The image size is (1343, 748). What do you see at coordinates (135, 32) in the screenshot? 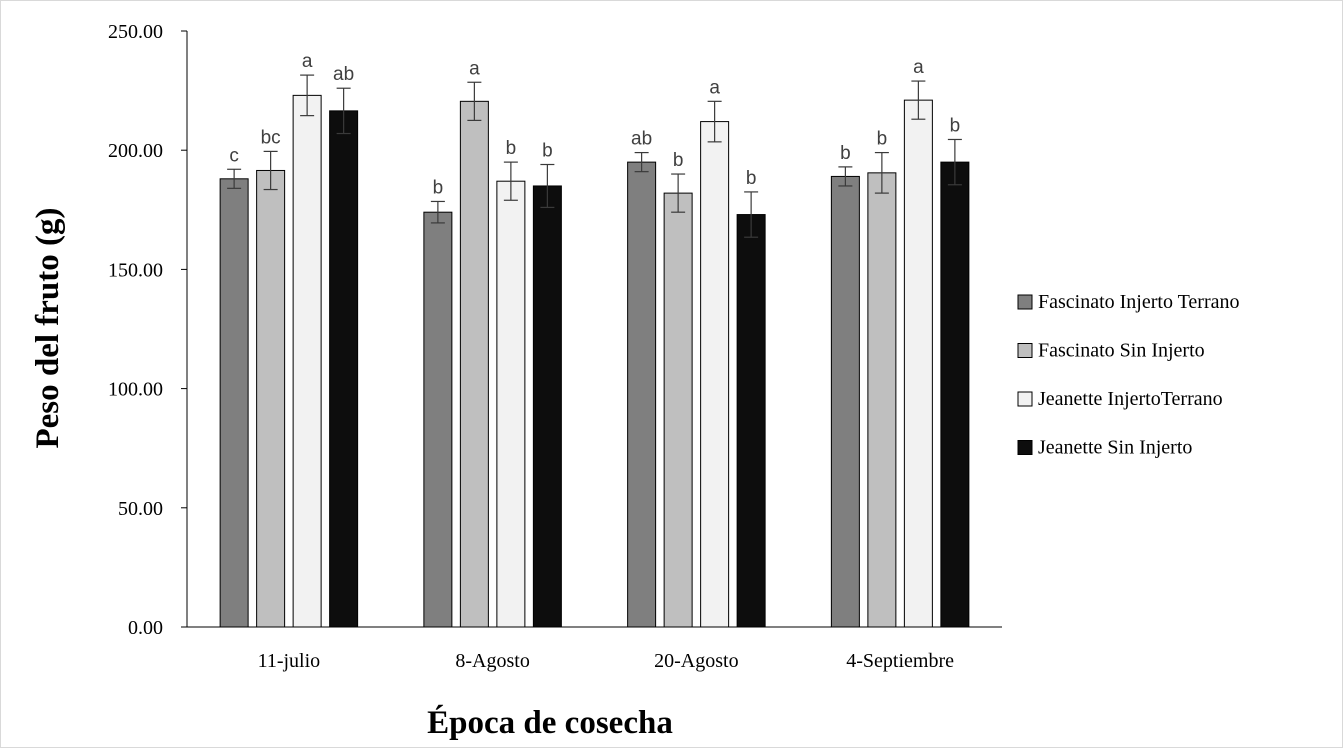
I see `y-tick-label: 250.00` at bounding box center [135, 32].